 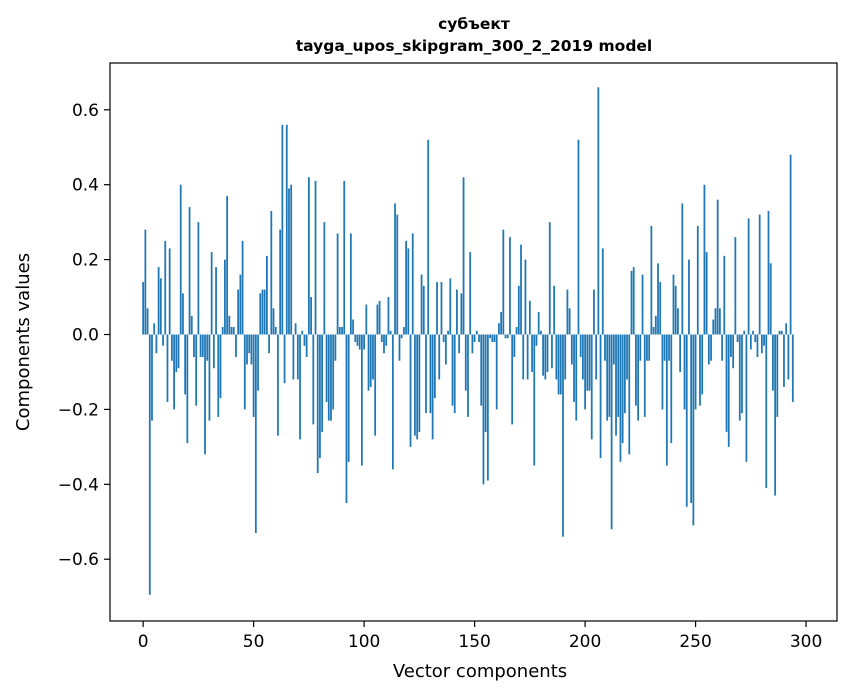 What do you see at coordinates (480, 636) in the screenshot?
I see `x-axis-ticks: 0 50 100 150 200 250 300` at bounding box center [480, 636].